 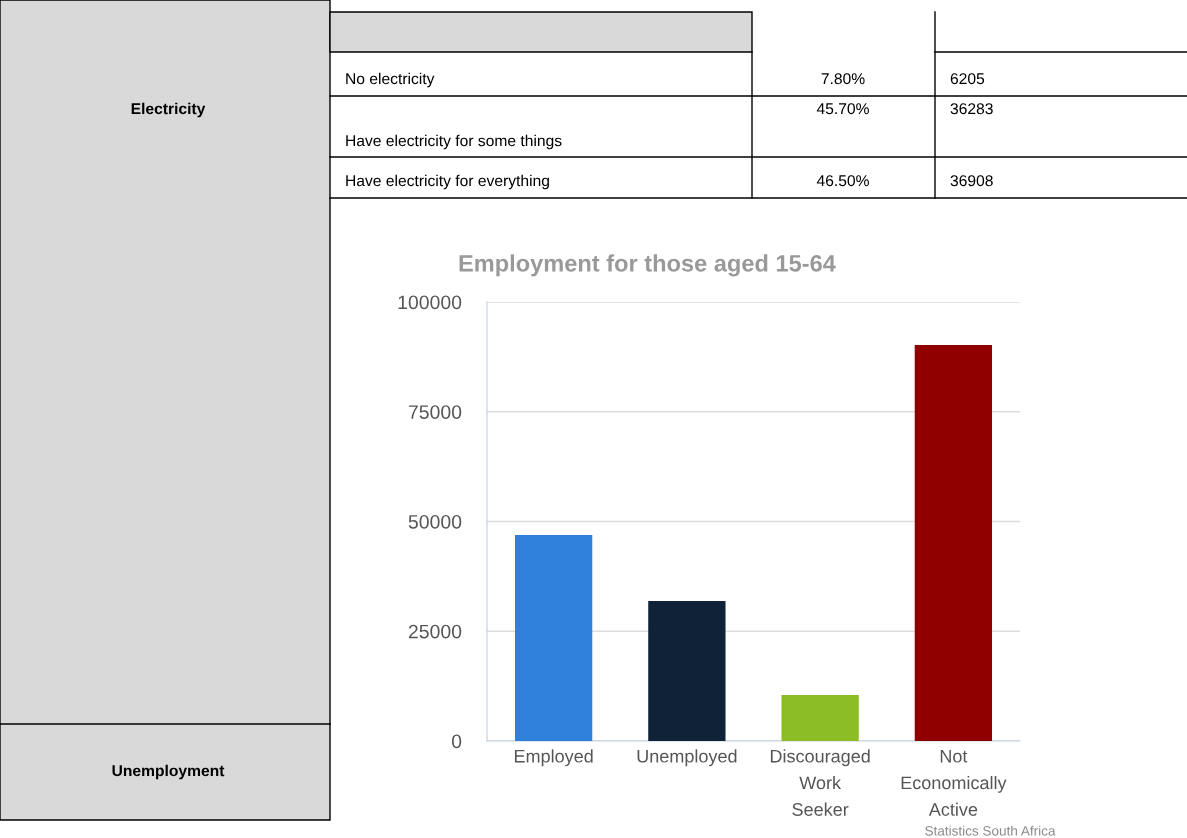 What do you see at coordinates (435, 631) in the screenshot?
I see `y-tick-label: 25000` at bounding box center [435, 631].